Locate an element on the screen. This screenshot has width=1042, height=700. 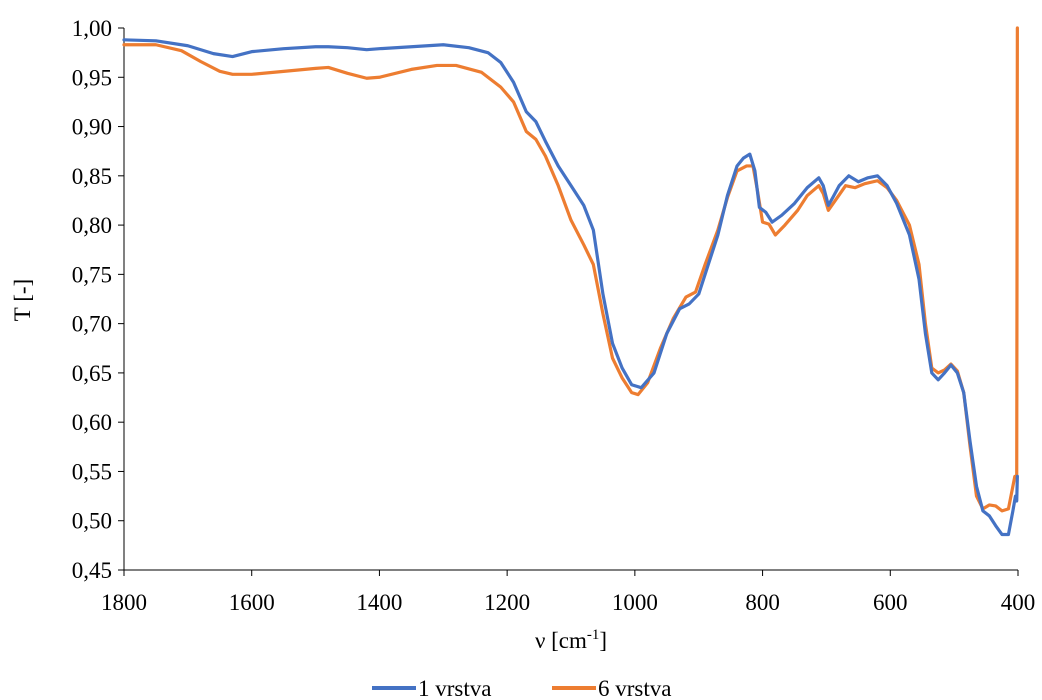
y-tick-label: 0,55 is located at coordinates (92, 471).